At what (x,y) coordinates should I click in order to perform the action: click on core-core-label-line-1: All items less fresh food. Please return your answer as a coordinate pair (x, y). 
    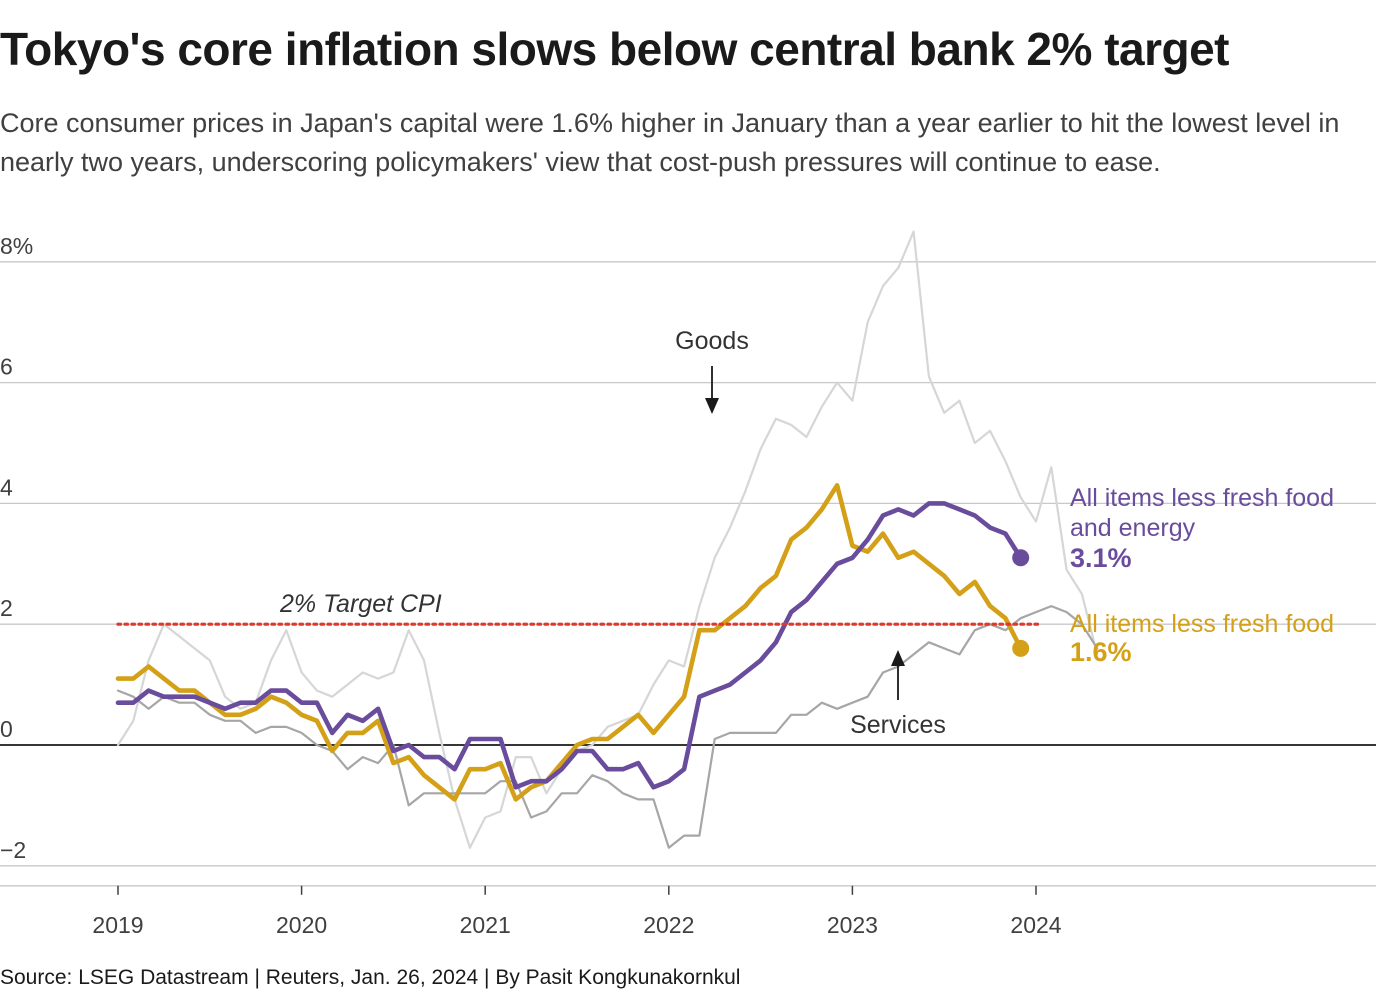
    Looking at the image, I should click on (1202, 498).